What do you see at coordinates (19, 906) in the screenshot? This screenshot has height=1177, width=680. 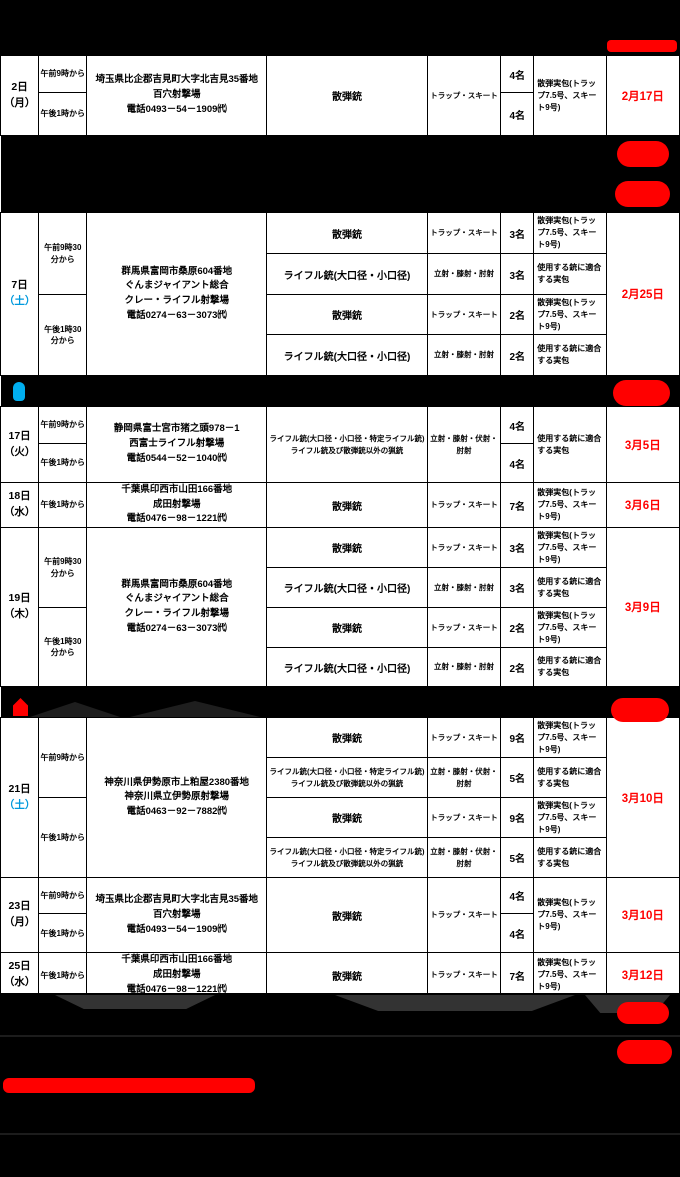 I see `date-day: 23日` at bounding box center [19, 906].